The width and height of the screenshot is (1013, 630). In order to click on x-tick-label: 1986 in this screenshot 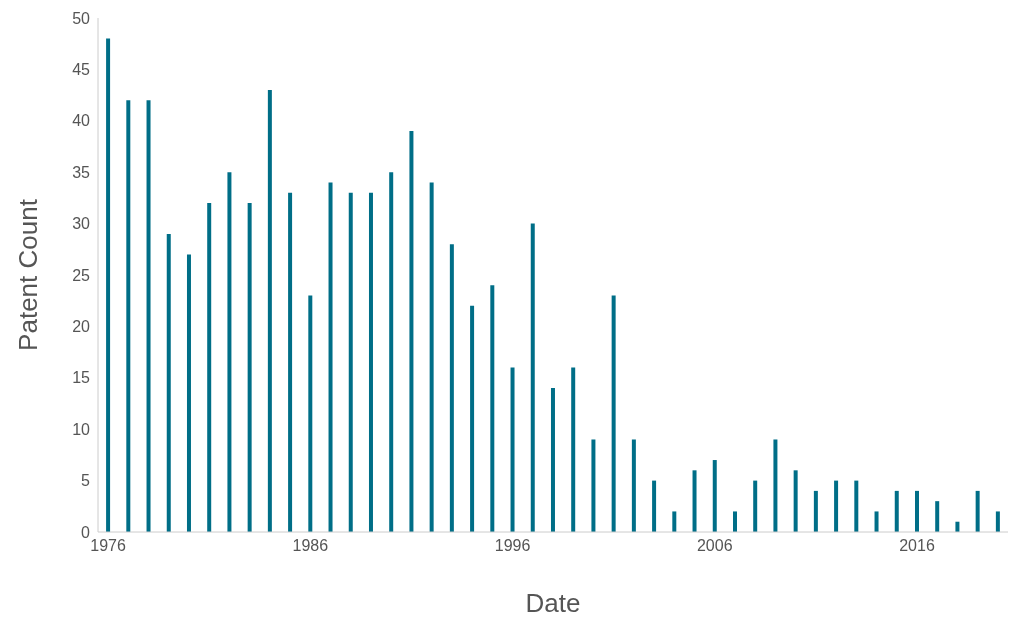, I will do `click(310, 546)`.